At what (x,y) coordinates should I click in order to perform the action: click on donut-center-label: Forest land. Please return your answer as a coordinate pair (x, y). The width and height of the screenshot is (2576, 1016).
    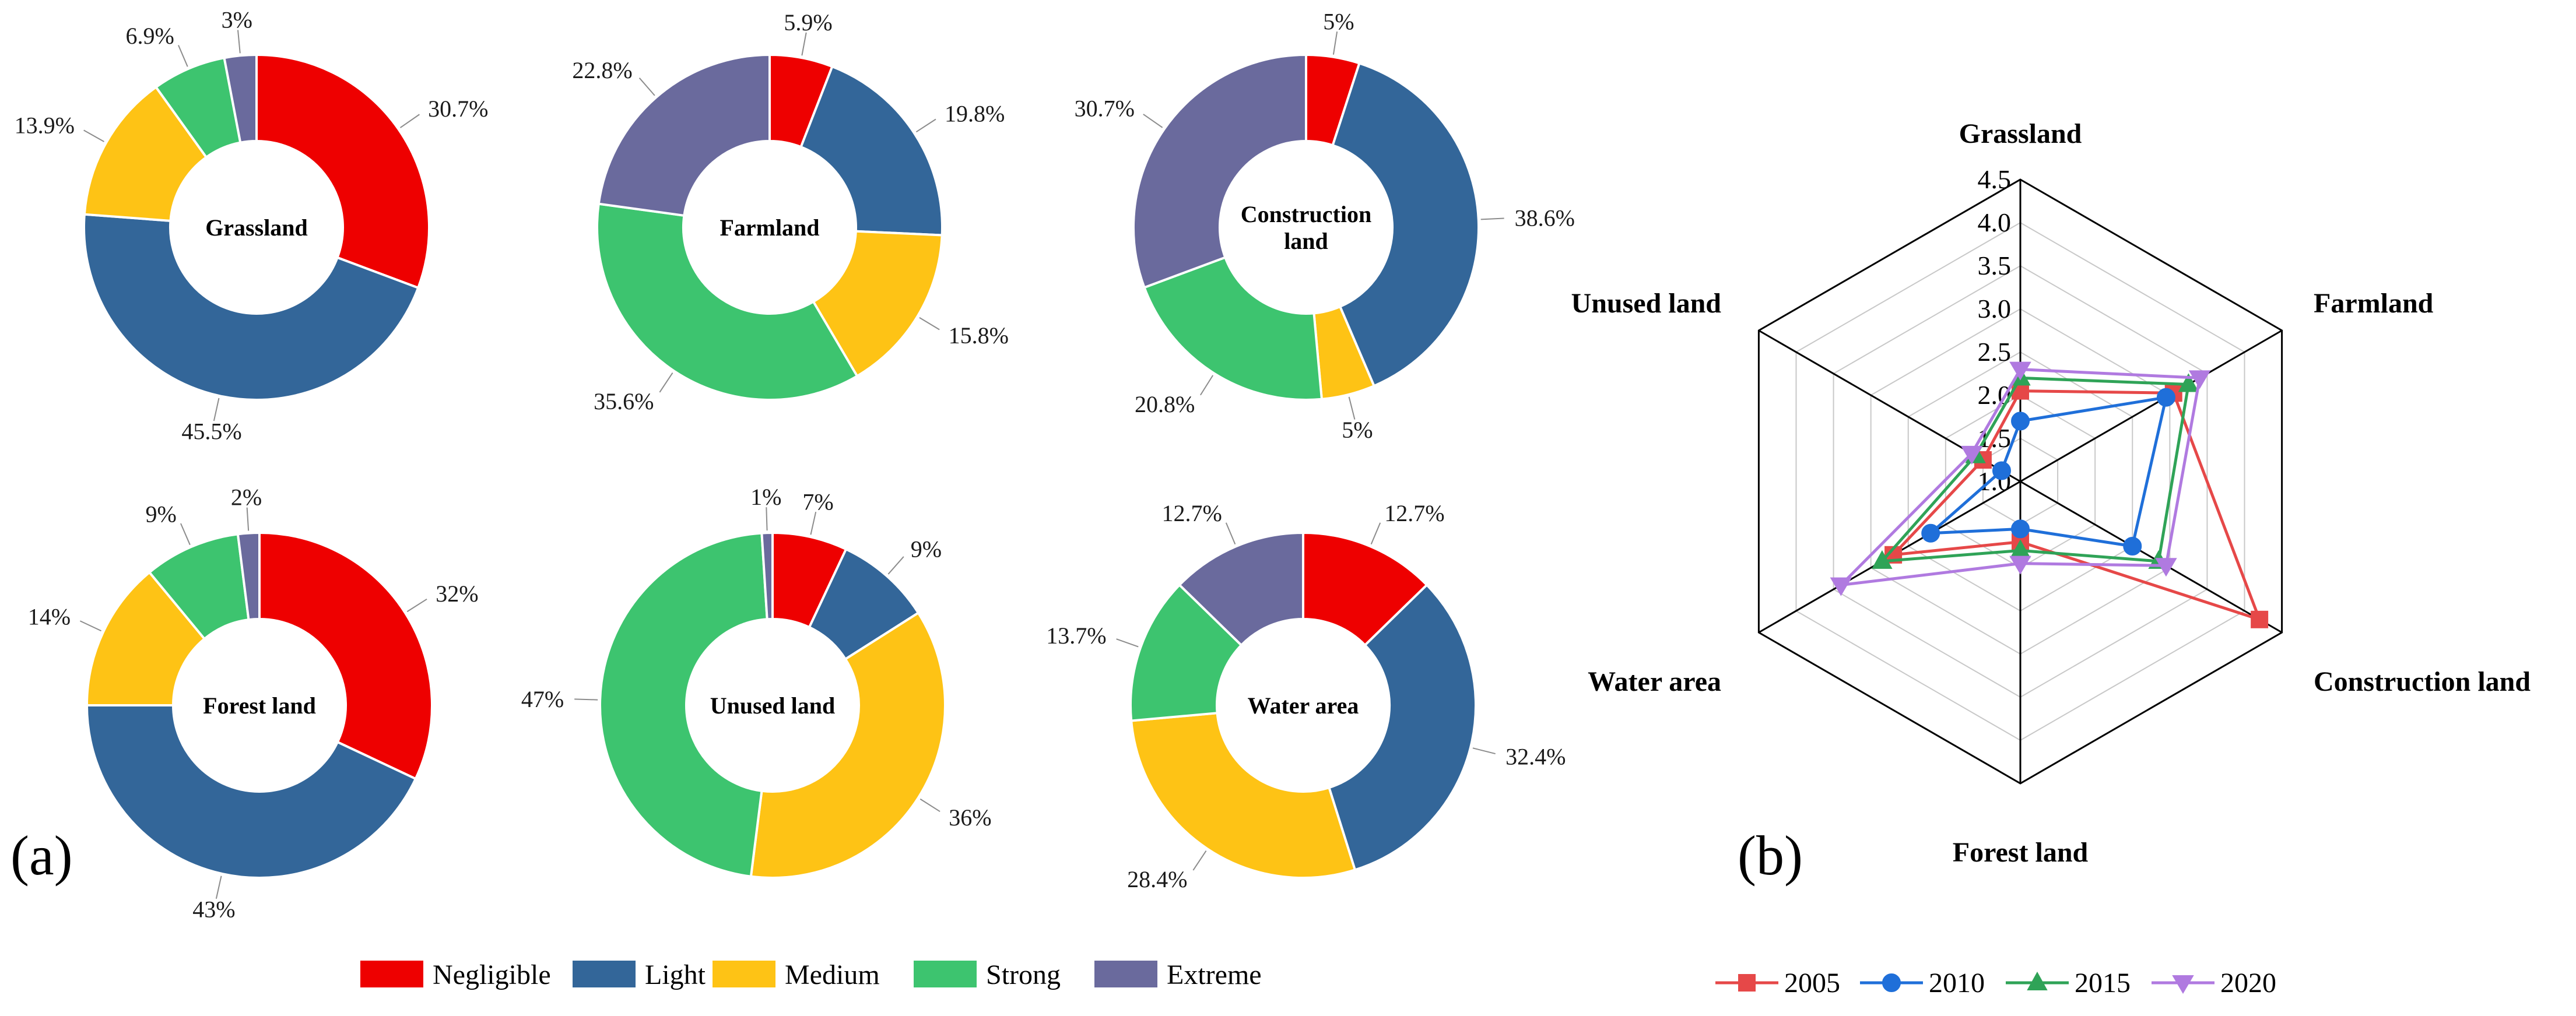
    Looking at the image, I should click on (259, 705).